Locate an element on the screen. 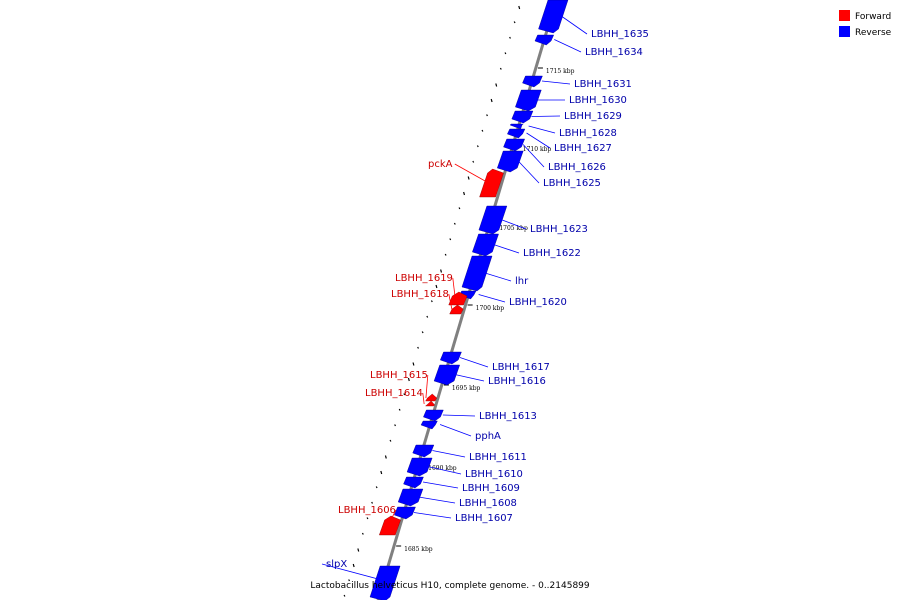 The height and width of the screenshot is (600, 900). gene-label: LBHH_1631 is located at coordinates (603, 84).